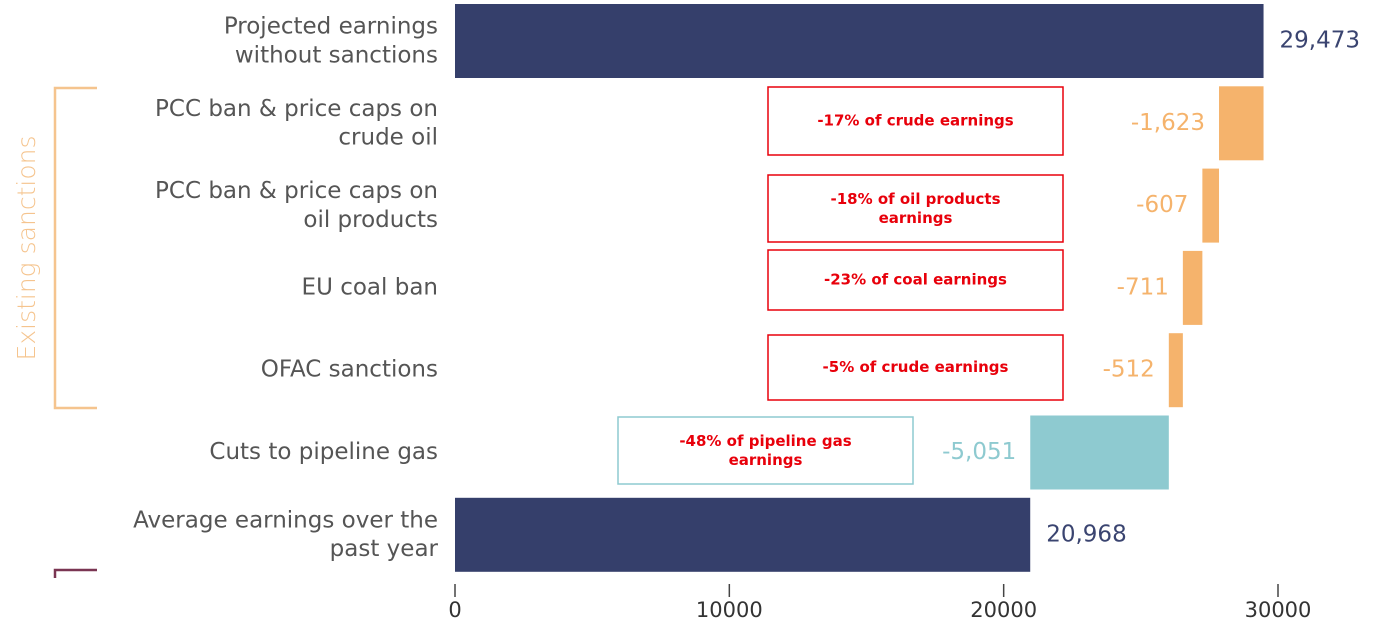 The width and height of the screenshot is (1381, 620). What do you see at coordinates (285, 534) in the screenshot?
I see `category-label: Average earnings over the past year` at bounding box center [285, 534].